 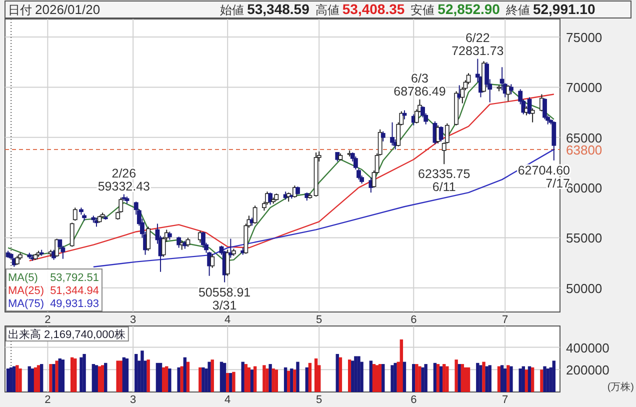 I want to click on annotation: 50558.91, so click(x=224, y=292).